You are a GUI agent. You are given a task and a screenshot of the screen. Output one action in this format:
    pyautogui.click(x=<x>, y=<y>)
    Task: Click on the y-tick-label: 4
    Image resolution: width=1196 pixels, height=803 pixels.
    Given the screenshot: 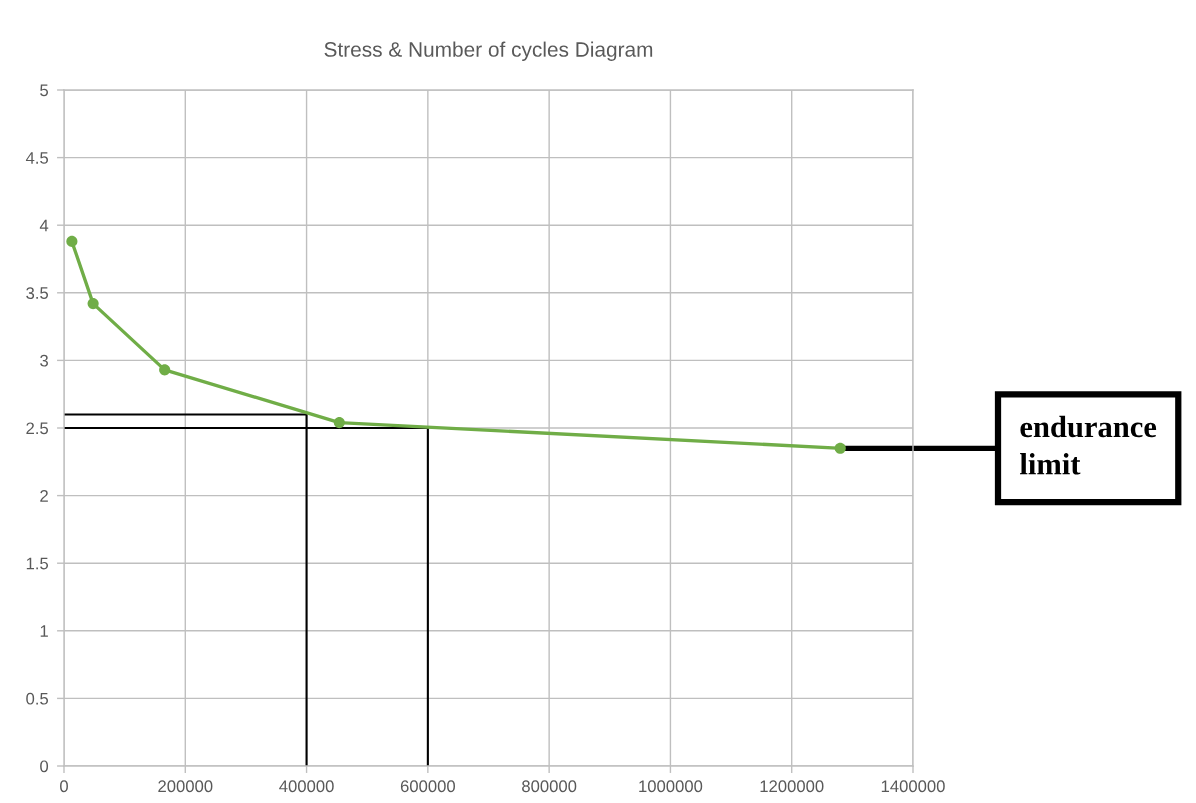 What is the action you would take?
    pyautogui.click(x=44, y=225)
    